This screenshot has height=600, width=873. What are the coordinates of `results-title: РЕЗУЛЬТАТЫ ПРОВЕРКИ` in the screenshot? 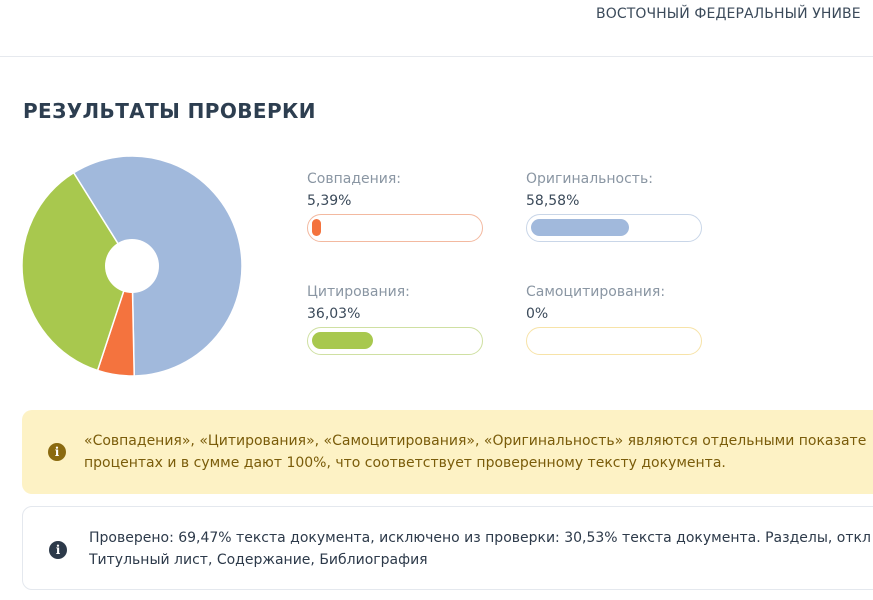 It's located at (169, 111).